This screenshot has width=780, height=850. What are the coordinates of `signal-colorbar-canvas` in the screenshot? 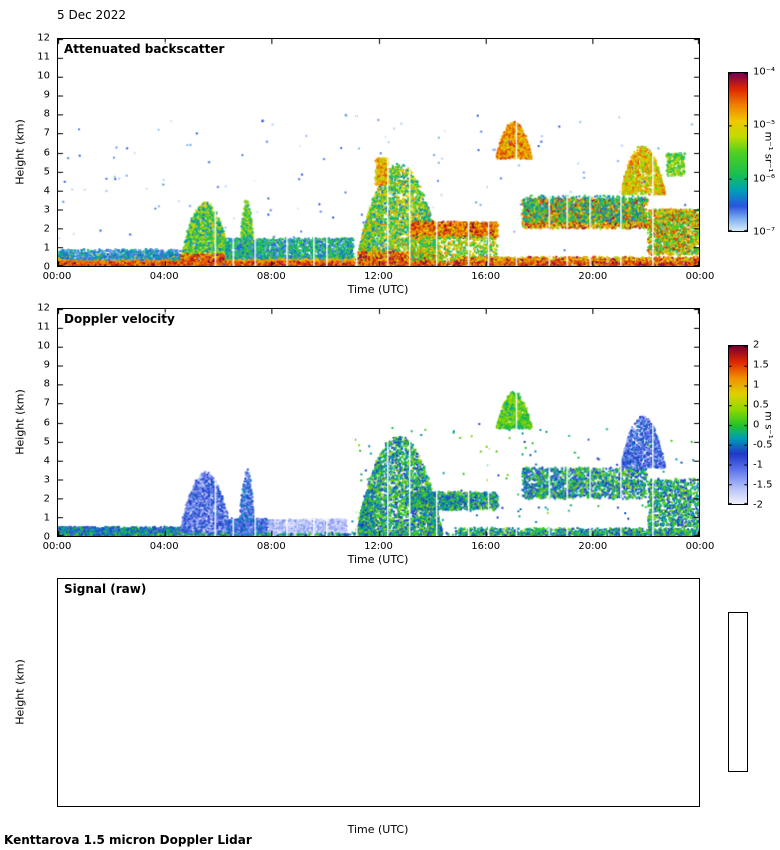 It's located at (738, 692).